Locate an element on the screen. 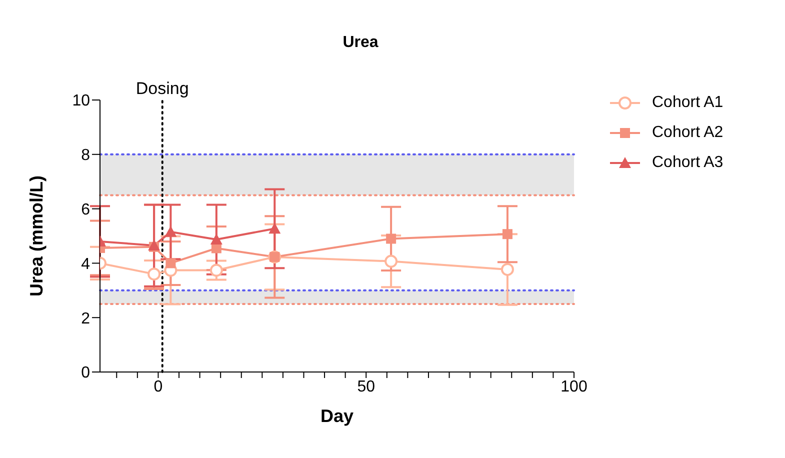 This screenshot has width=785, height=458. ref-line-label: Dosing is located at coordinates (162, 88).